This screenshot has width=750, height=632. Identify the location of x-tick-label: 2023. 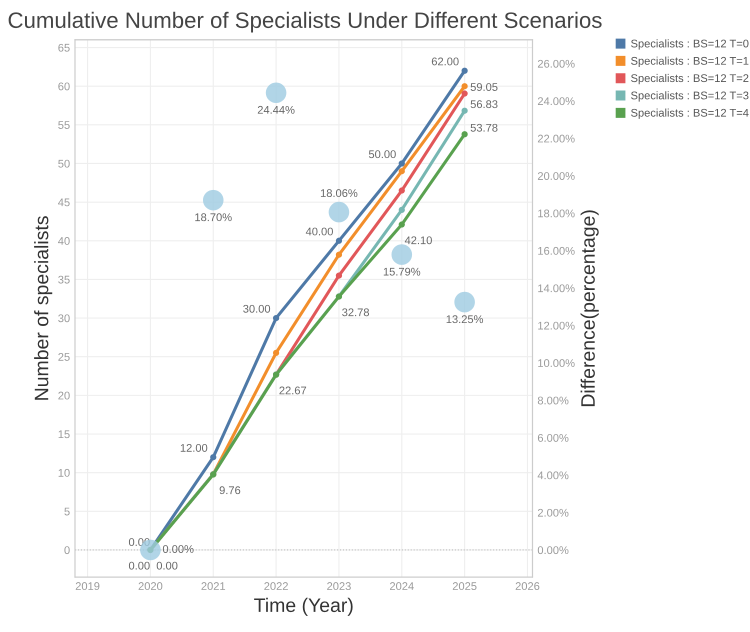
(339, 586).